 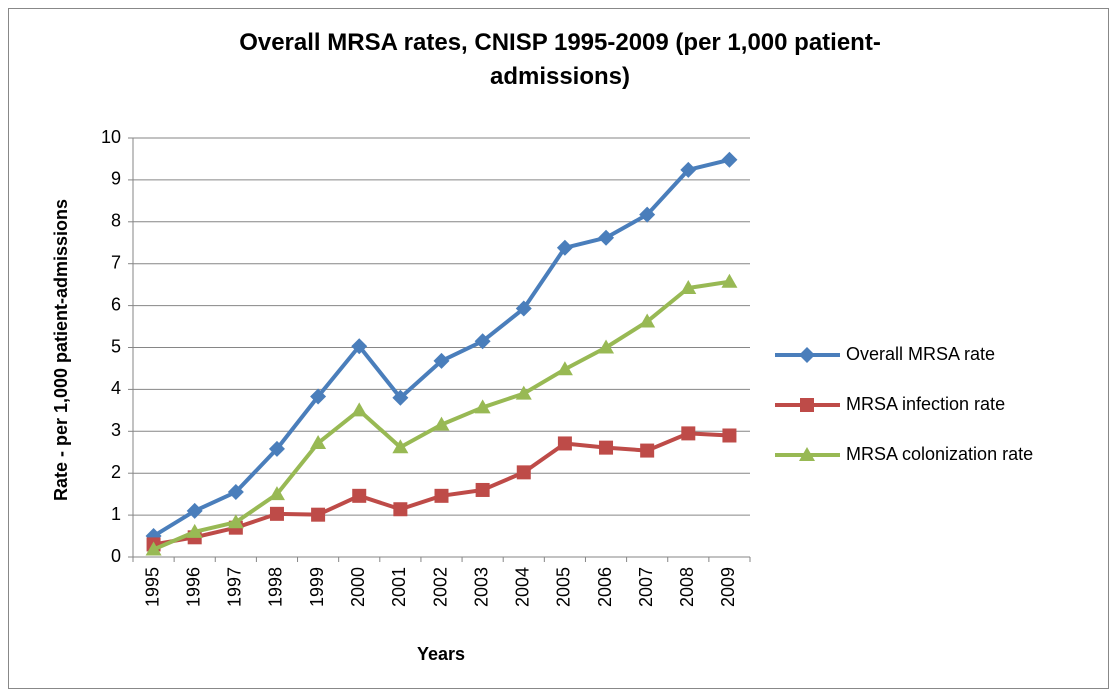 I want to click on x-tick-label: 1999, so click(x=317, y=587).